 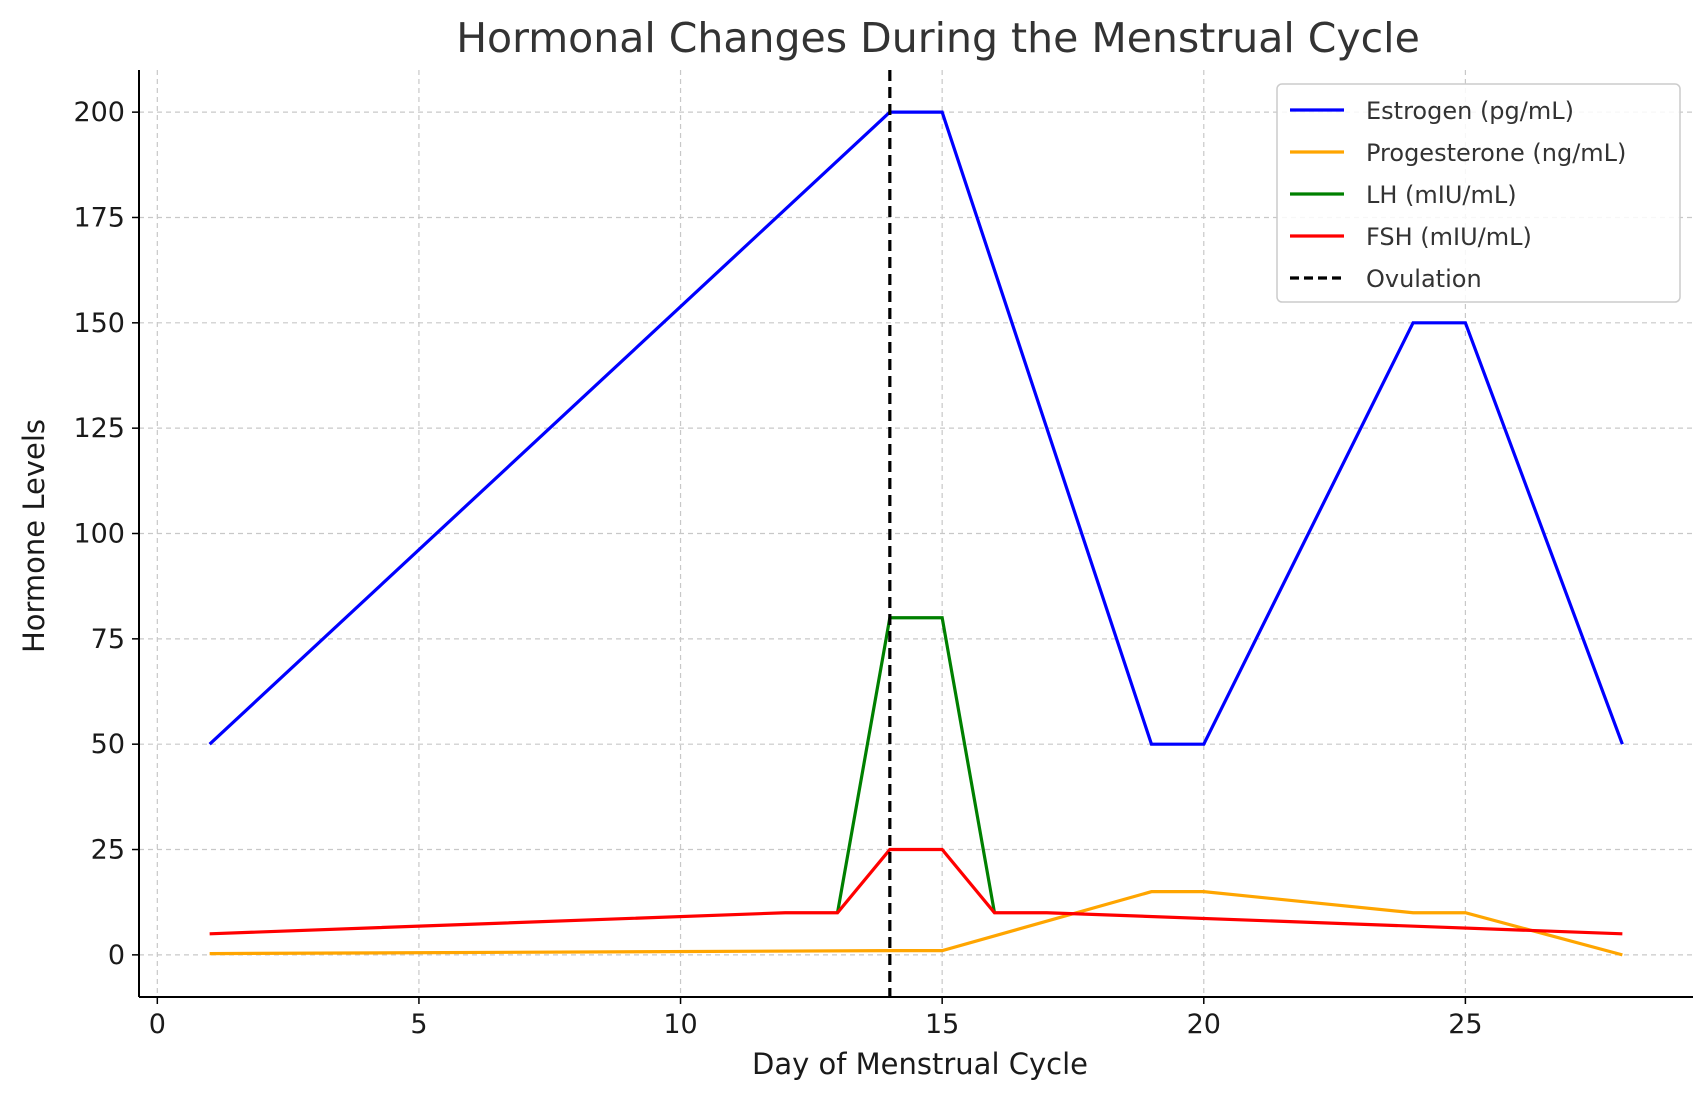 What do you see at coordinates (1465, 1024) in the screenshot?
I see `x-tick-label: 25` at bounding box center [1465, 1024].